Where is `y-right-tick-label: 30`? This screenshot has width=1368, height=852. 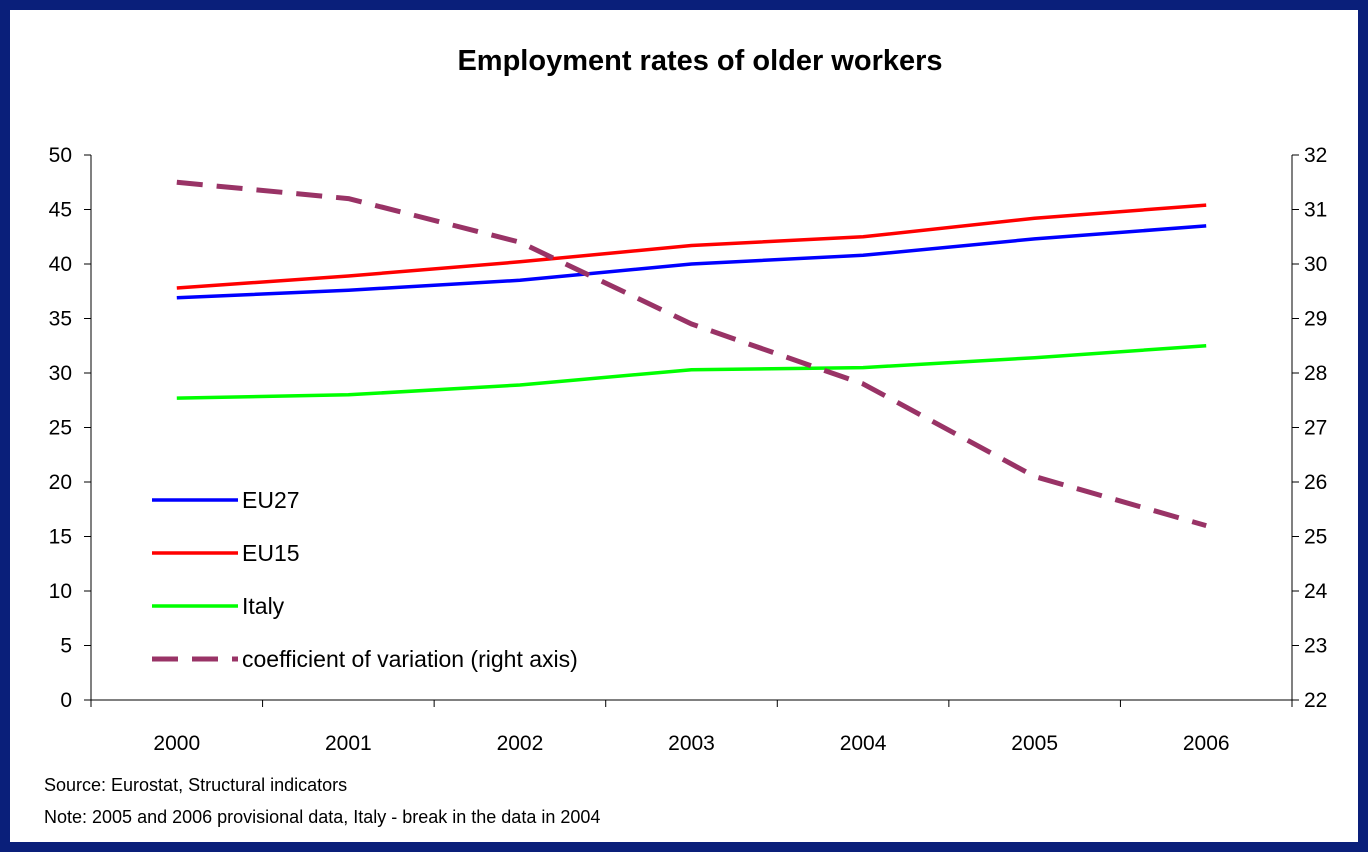
y-right-tick-label: 30 is located at coordinates (1315, 264).